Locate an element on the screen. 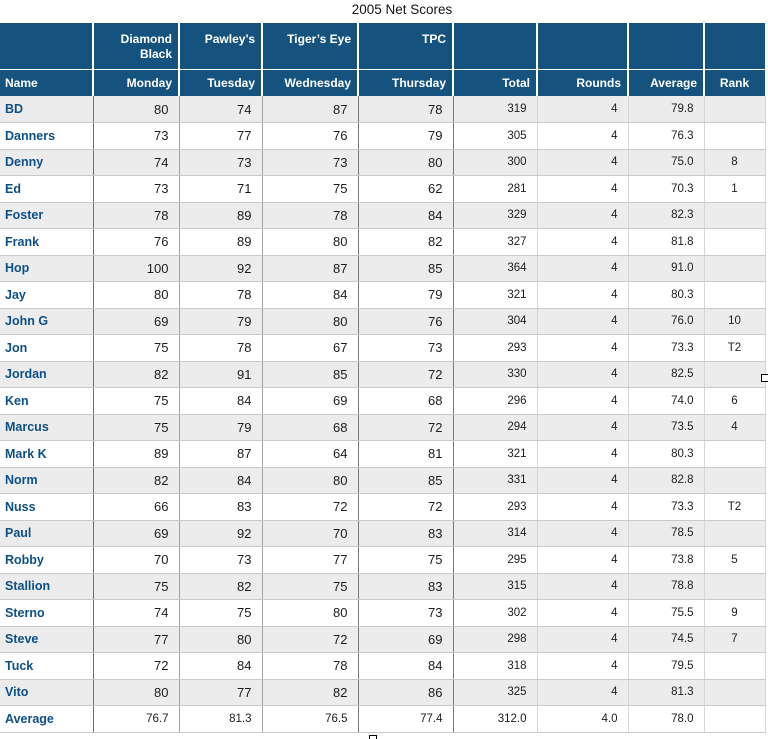 Image resolution: width=768 pixels, height=739 pixels. player-name-cell: Ken is located at coordinates (47, 401).